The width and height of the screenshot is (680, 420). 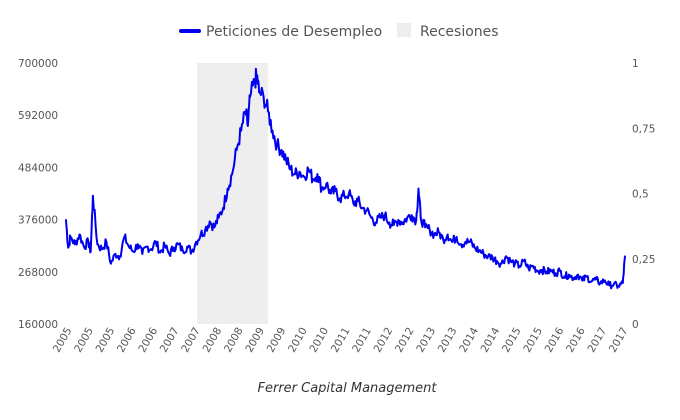 I want to click on y-right-tick-label: 0, so click(x=635, y=325).